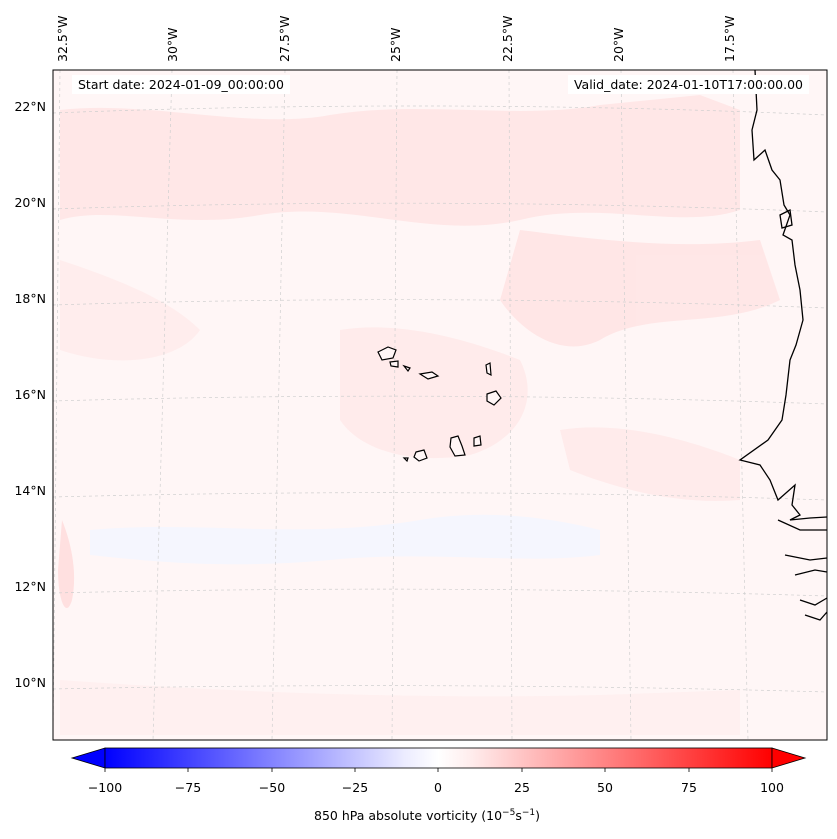  What do you see at coordinates (30, 106) in the screenshot?
I see `lat-label: 22°N` at bounding box center [30, 106].